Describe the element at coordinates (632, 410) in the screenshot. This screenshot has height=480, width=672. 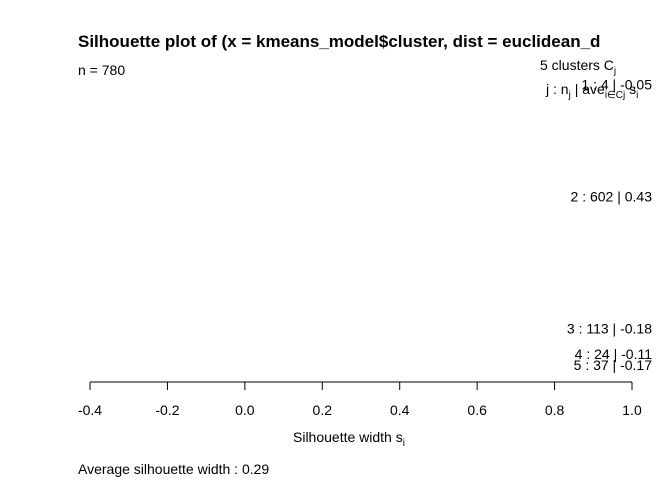
I see `x-tick-label: 1.0` at that location.